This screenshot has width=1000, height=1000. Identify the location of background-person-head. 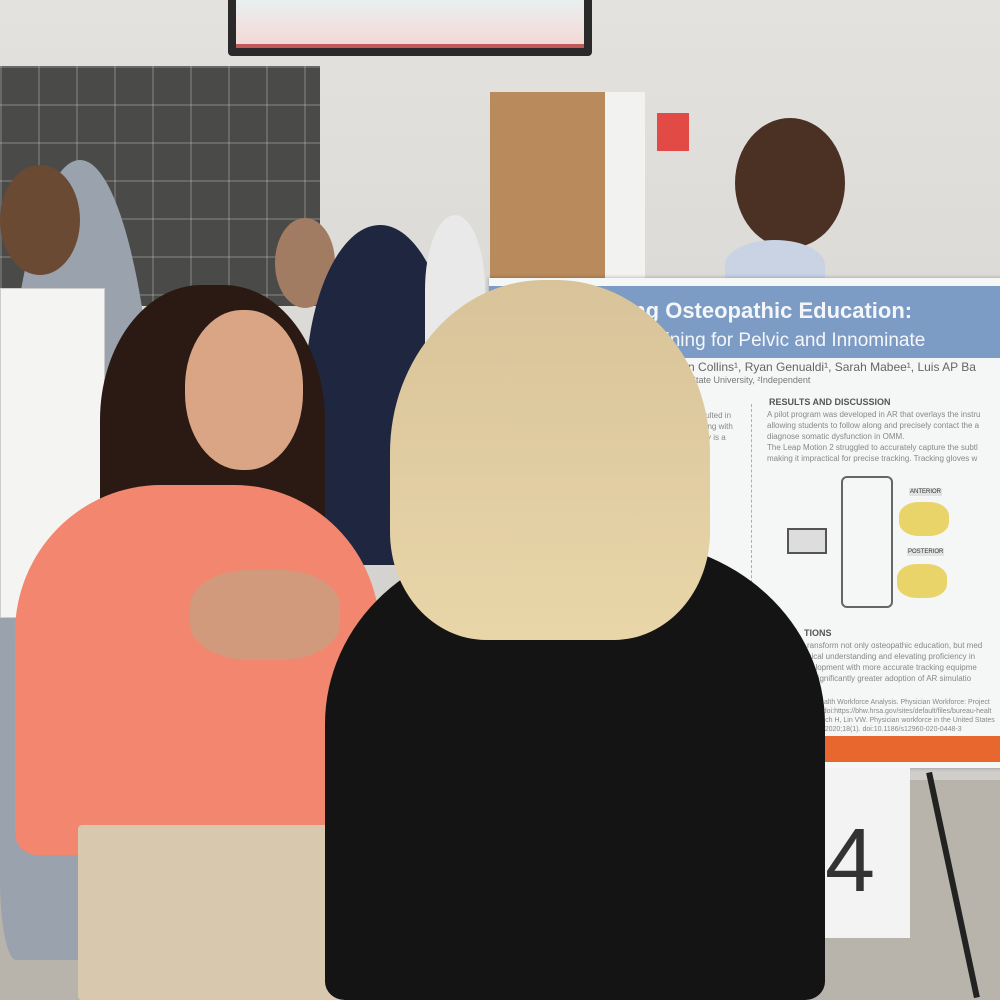
(40, 220).